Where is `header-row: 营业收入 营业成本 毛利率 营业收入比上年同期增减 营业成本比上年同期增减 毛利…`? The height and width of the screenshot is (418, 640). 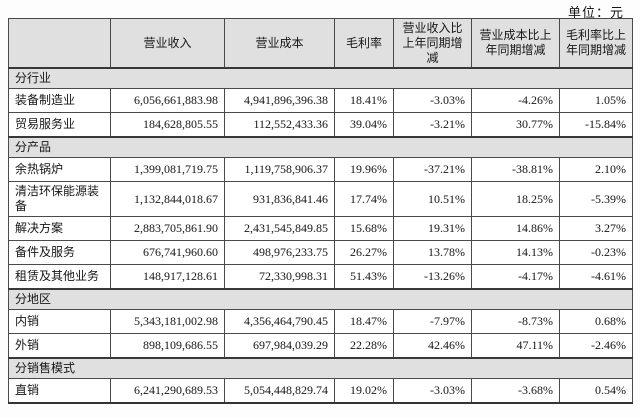
header-row: 营业收入 营业成本 毛利率 营业收入比上年同期增减 营业成本比上年同期增减 毛利… is located at coordinates (320, 43).